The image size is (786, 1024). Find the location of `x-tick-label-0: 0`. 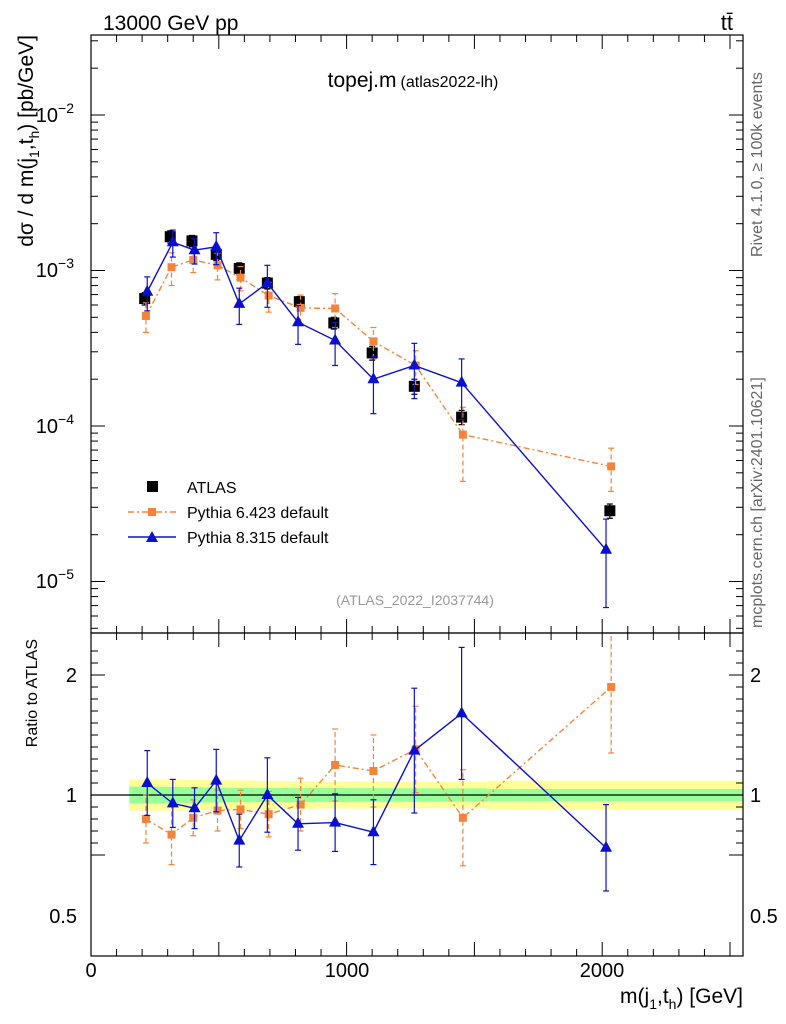

x-tick-label-0: 0 is located at coordinates (90, 971).